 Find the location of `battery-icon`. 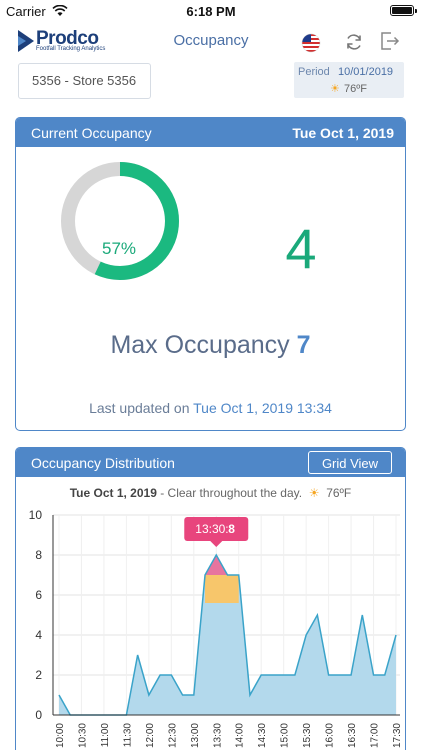

battery-icon is located at coordinates (403, 10).